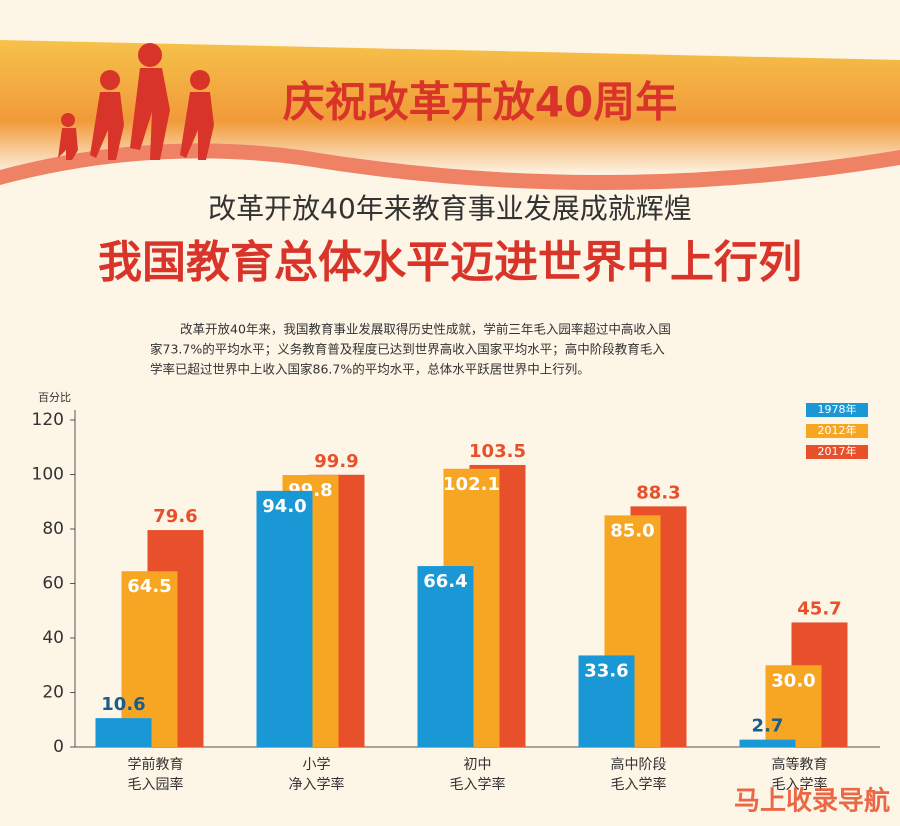  What do you see at coordinates (800, 764) in the screenshot?
I see `x-tick-label: 高等教育` at bounding box center [800, 764].